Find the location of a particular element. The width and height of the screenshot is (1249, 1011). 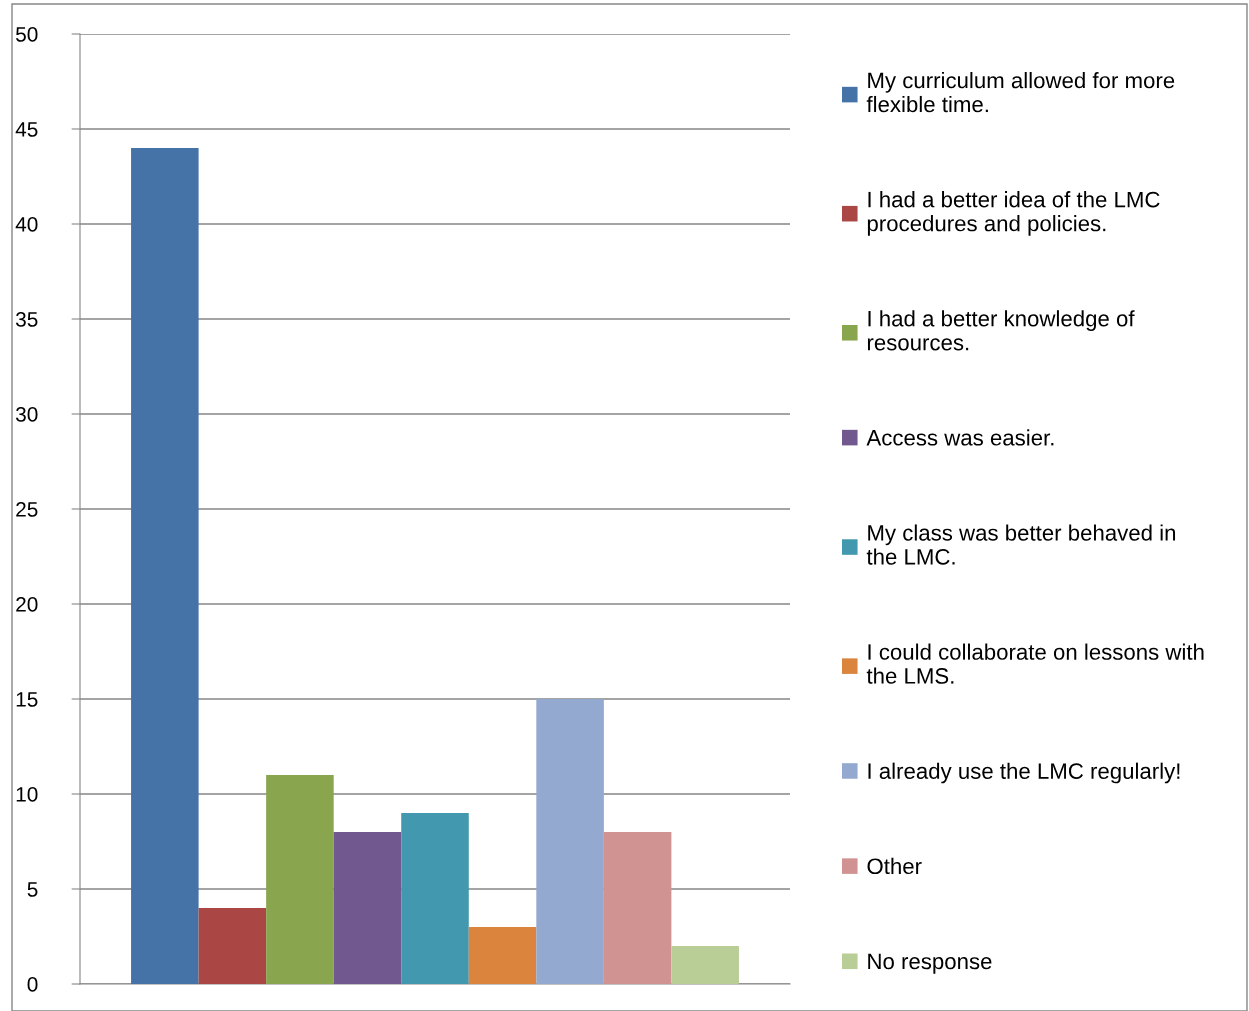

y-tick-label: 5 is located at coordinates (32, 889).